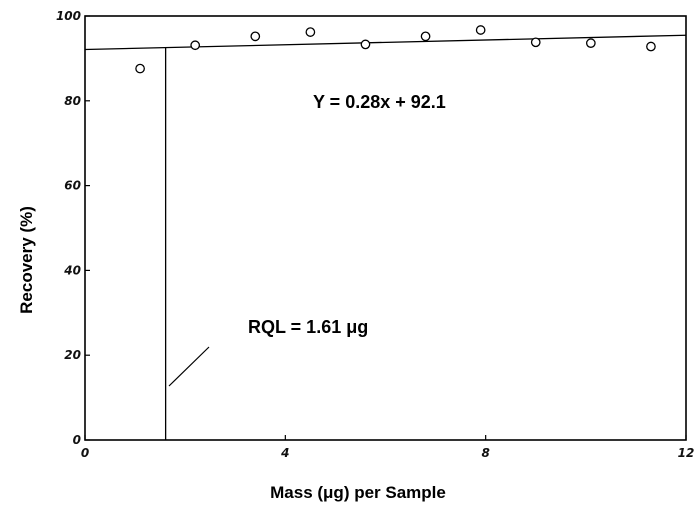 The image size is (695, 508). I want to click on y-tick-label: 0, so click(77, 440).